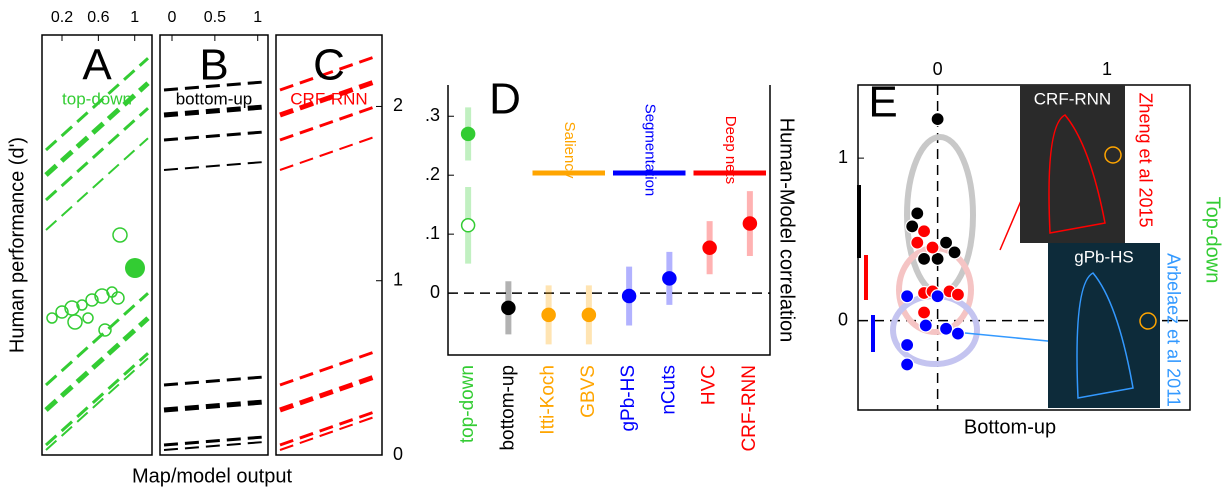 This screenshot has width=1230, height=490. Describe the element at coordinates (787, 230) in the screenshot. I see `y-axis-label: Human-Model correlation` at that location.